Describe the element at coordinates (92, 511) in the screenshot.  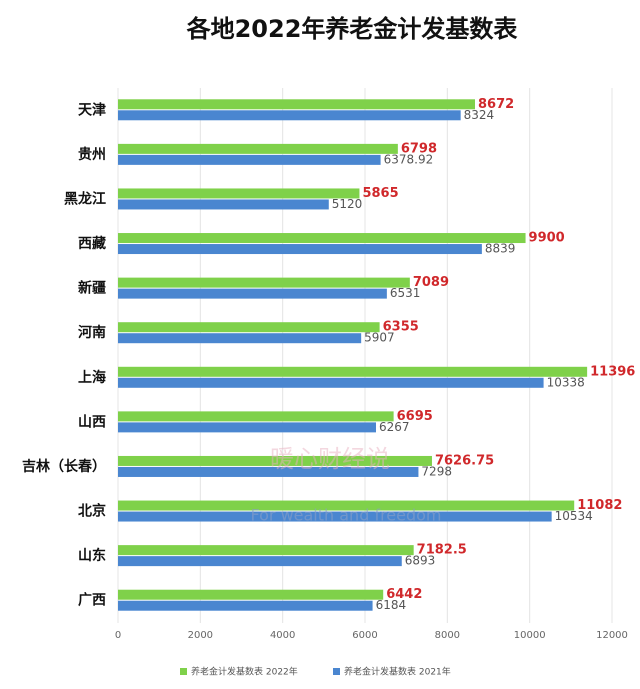
I see `y-tick-label: 北京` at that location.